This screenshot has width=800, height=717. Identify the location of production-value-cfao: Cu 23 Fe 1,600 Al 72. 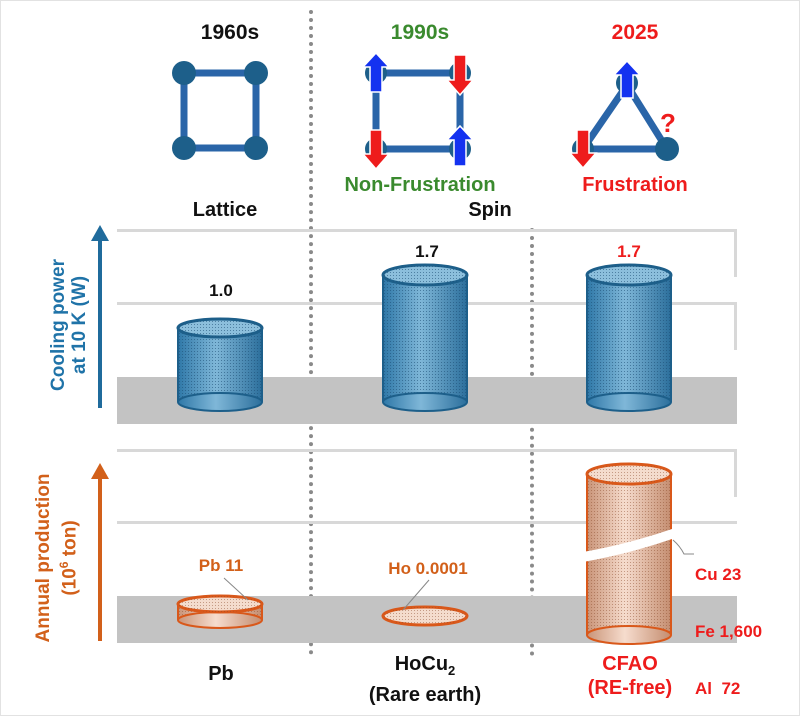
(729, 631).